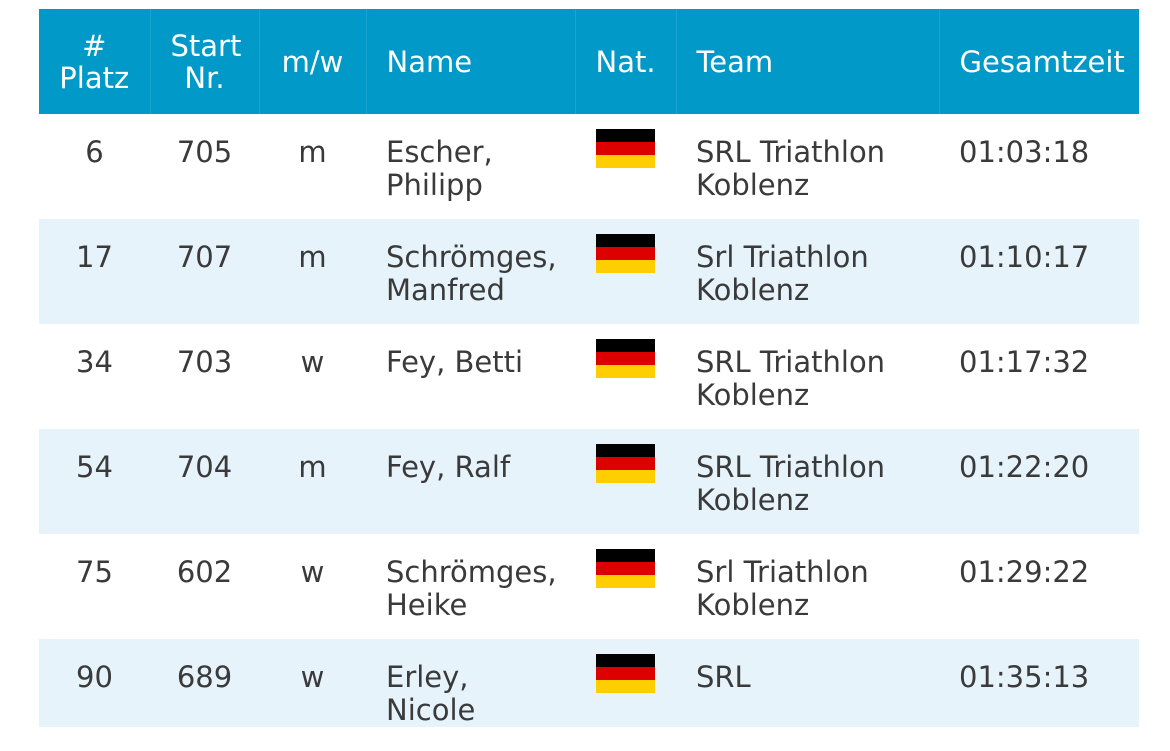  What do you see at coordinates (1042, 61) in the screenshot?
I see `column-header-gesamtzeit-label: Gesamtzeit` at bounding box center [1042, 61].